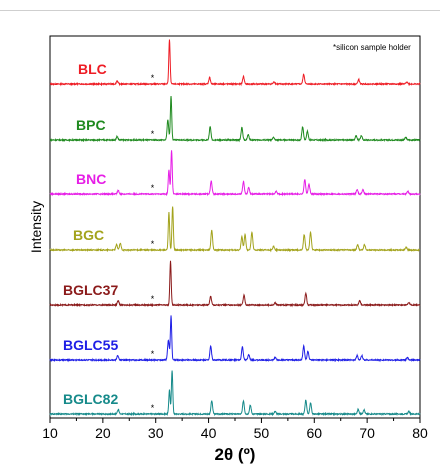 The width and height of the screenshot is (440, 469). Describe the element at coordinates (235, 454) in the screenshot. I see `x-axis-title: 2θ (º)` at that location.